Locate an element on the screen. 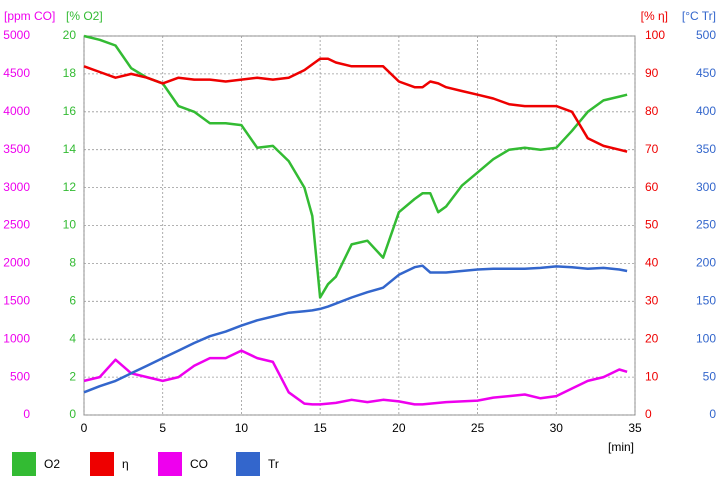 This screenshot has height=480, width=720. y-tick-label: 200 is located at coordinates (706, 263).